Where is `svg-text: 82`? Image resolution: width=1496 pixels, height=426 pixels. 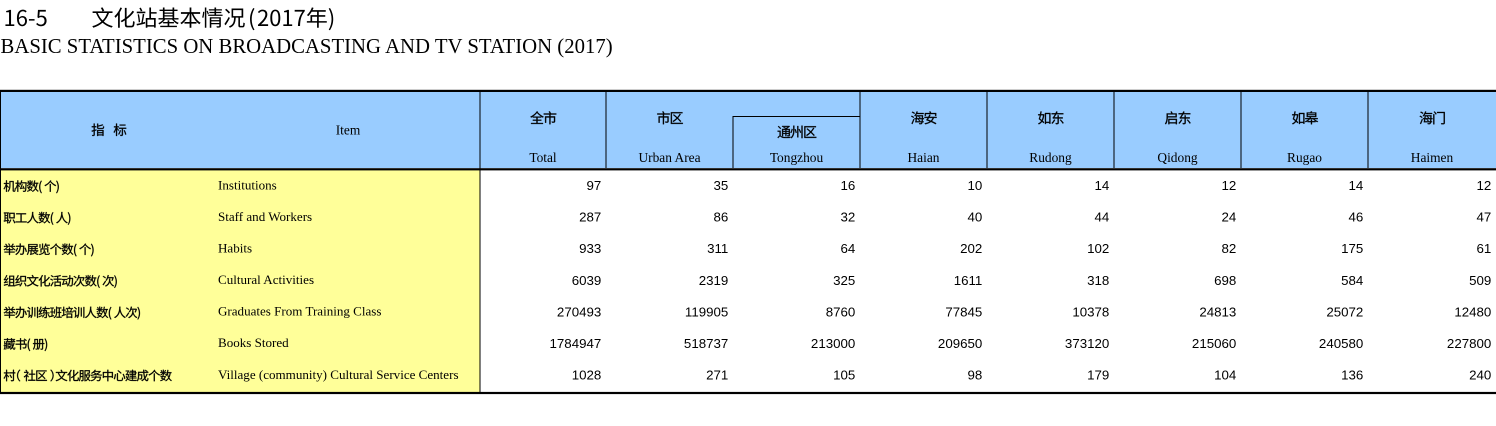 svg-text: 82 is located at coordinates (1229, 248).